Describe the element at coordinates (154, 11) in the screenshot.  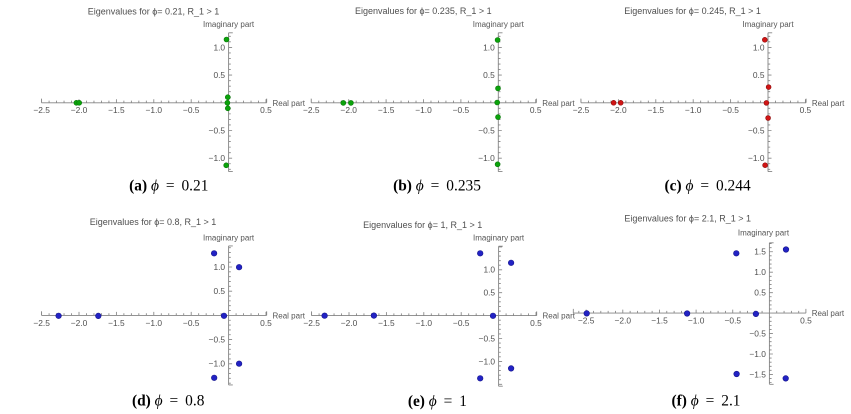
I see `svg-text:Eigenvalues for ϕ= 0.21, R_1 >: Eigenvalues for ϕ= 0.21, R_1 > 1` at that location.